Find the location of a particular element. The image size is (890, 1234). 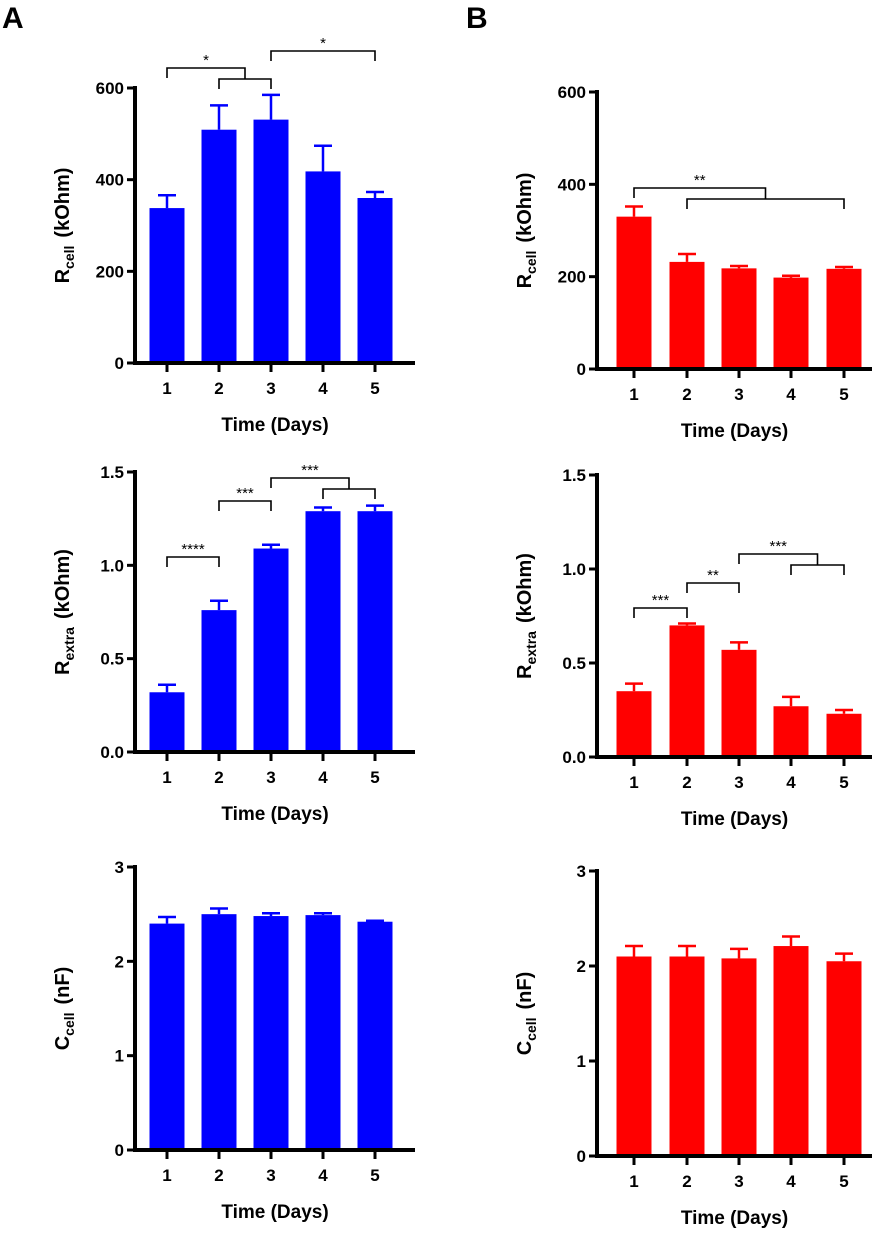

y-axis-title-subscript: extra is located at coordinates (69, 644).